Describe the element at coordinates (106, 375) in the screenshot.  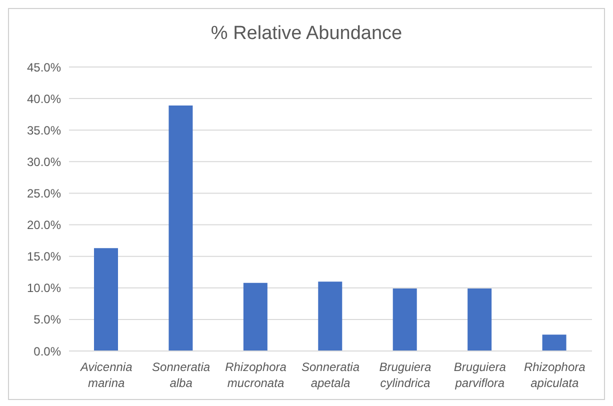
I see `x-tick-label: Avicennia marina` at that location.